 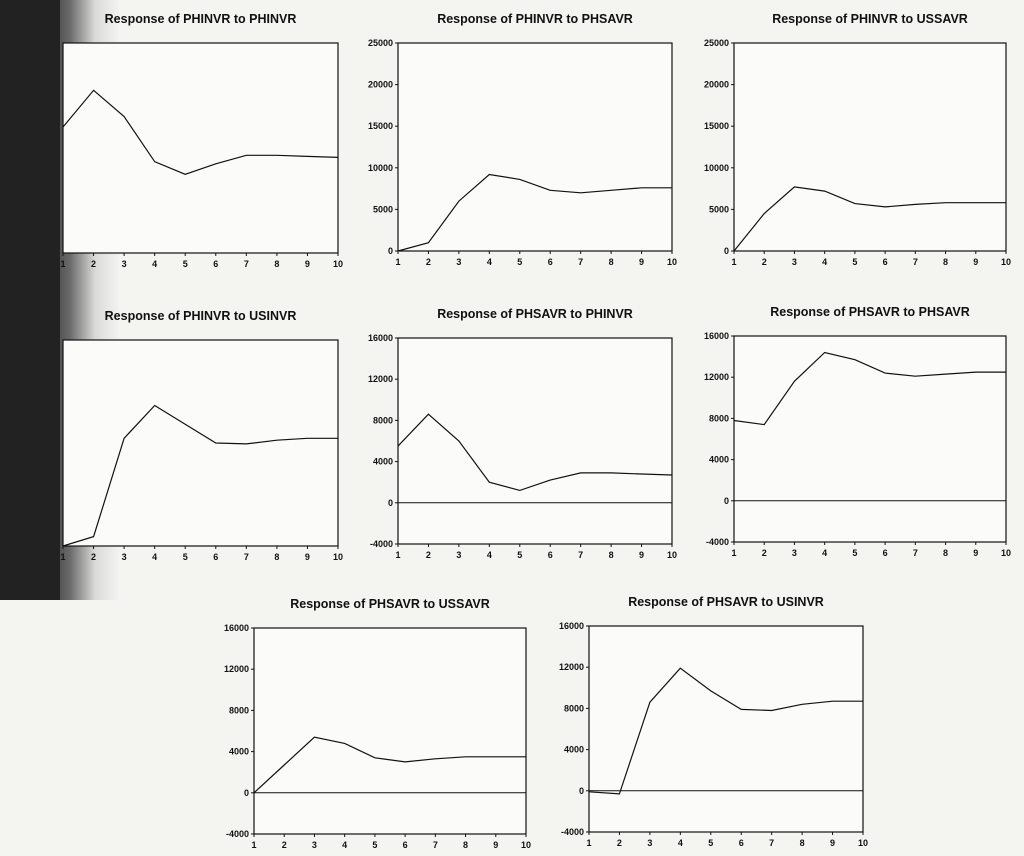 What do you see at coordinates (380, 168) in the screenshot?
I see `y-tick-label: 10000` at bounding box center [380, 168].